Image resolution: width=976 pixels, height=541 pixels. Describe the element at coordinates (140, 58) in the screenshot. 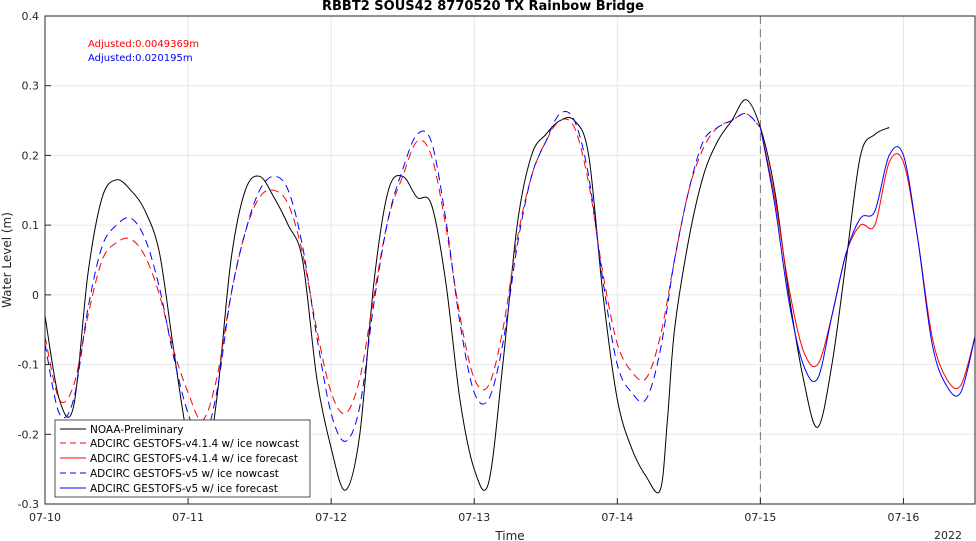

I see `annotation-blue: Adjusted:0.020195m` at that location.